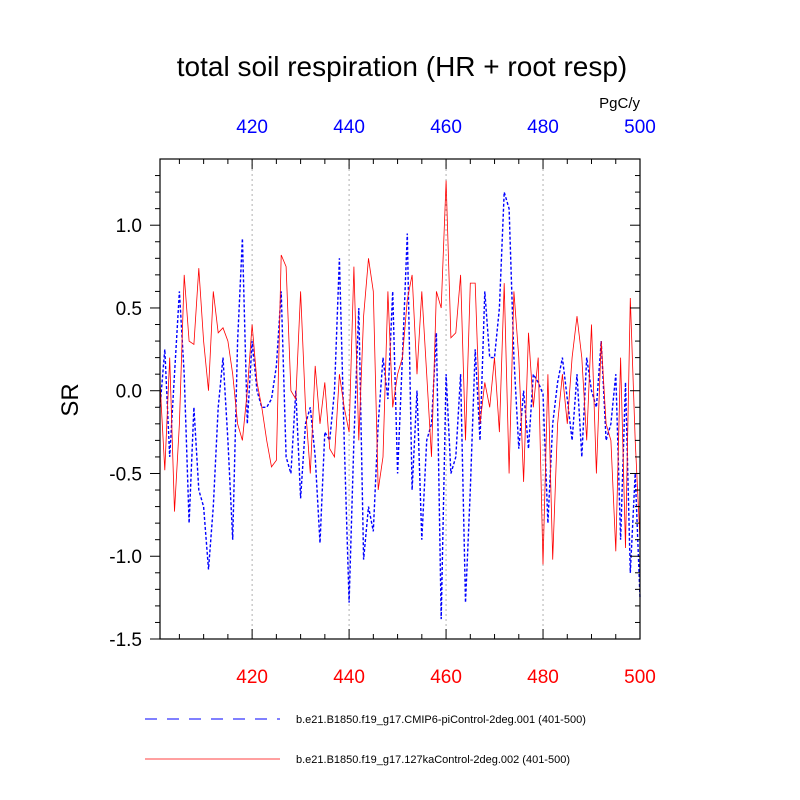 This screenshot has height=800, width=800. I want to click on y-tick-label: 1.0, so click(129, 226).